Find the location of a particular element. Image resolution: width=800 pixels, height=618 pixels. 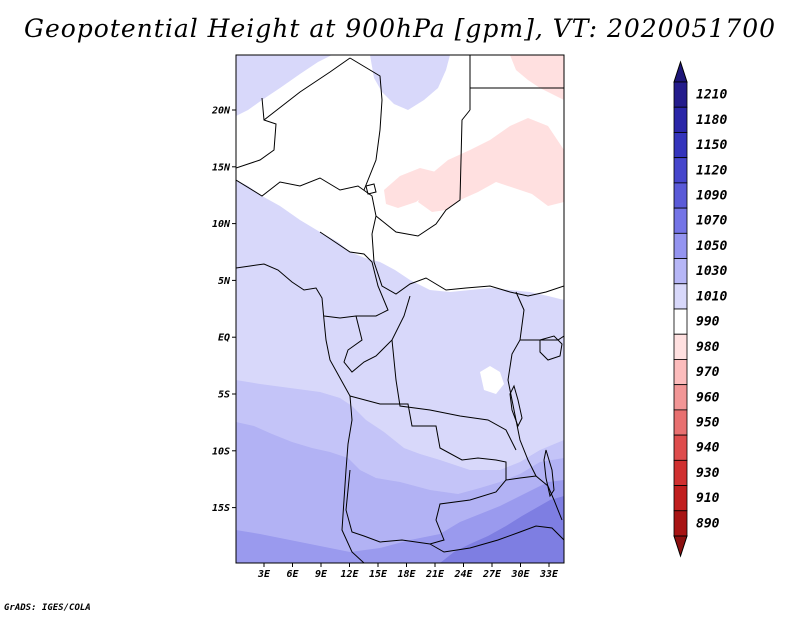

lat-tick-label: 15S is located at coordinates (221, 508).